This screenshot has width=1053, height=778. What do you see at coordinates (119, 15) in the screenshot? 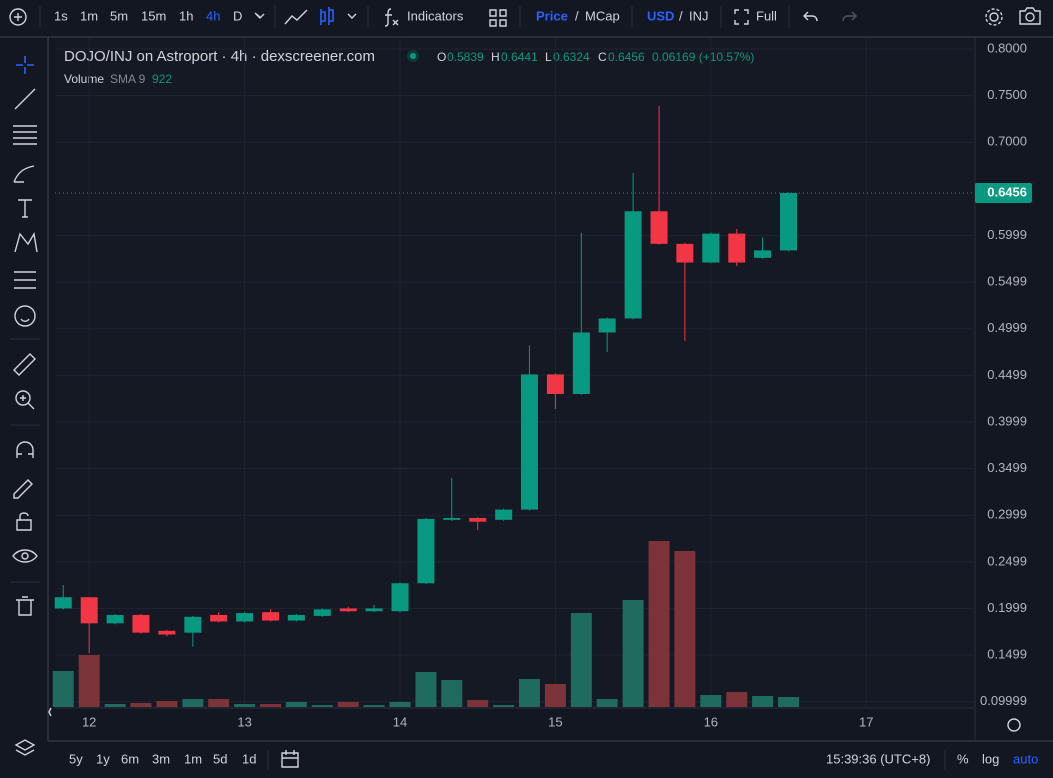
I see `interval-button: 5m` at bounding box center [119, 15].